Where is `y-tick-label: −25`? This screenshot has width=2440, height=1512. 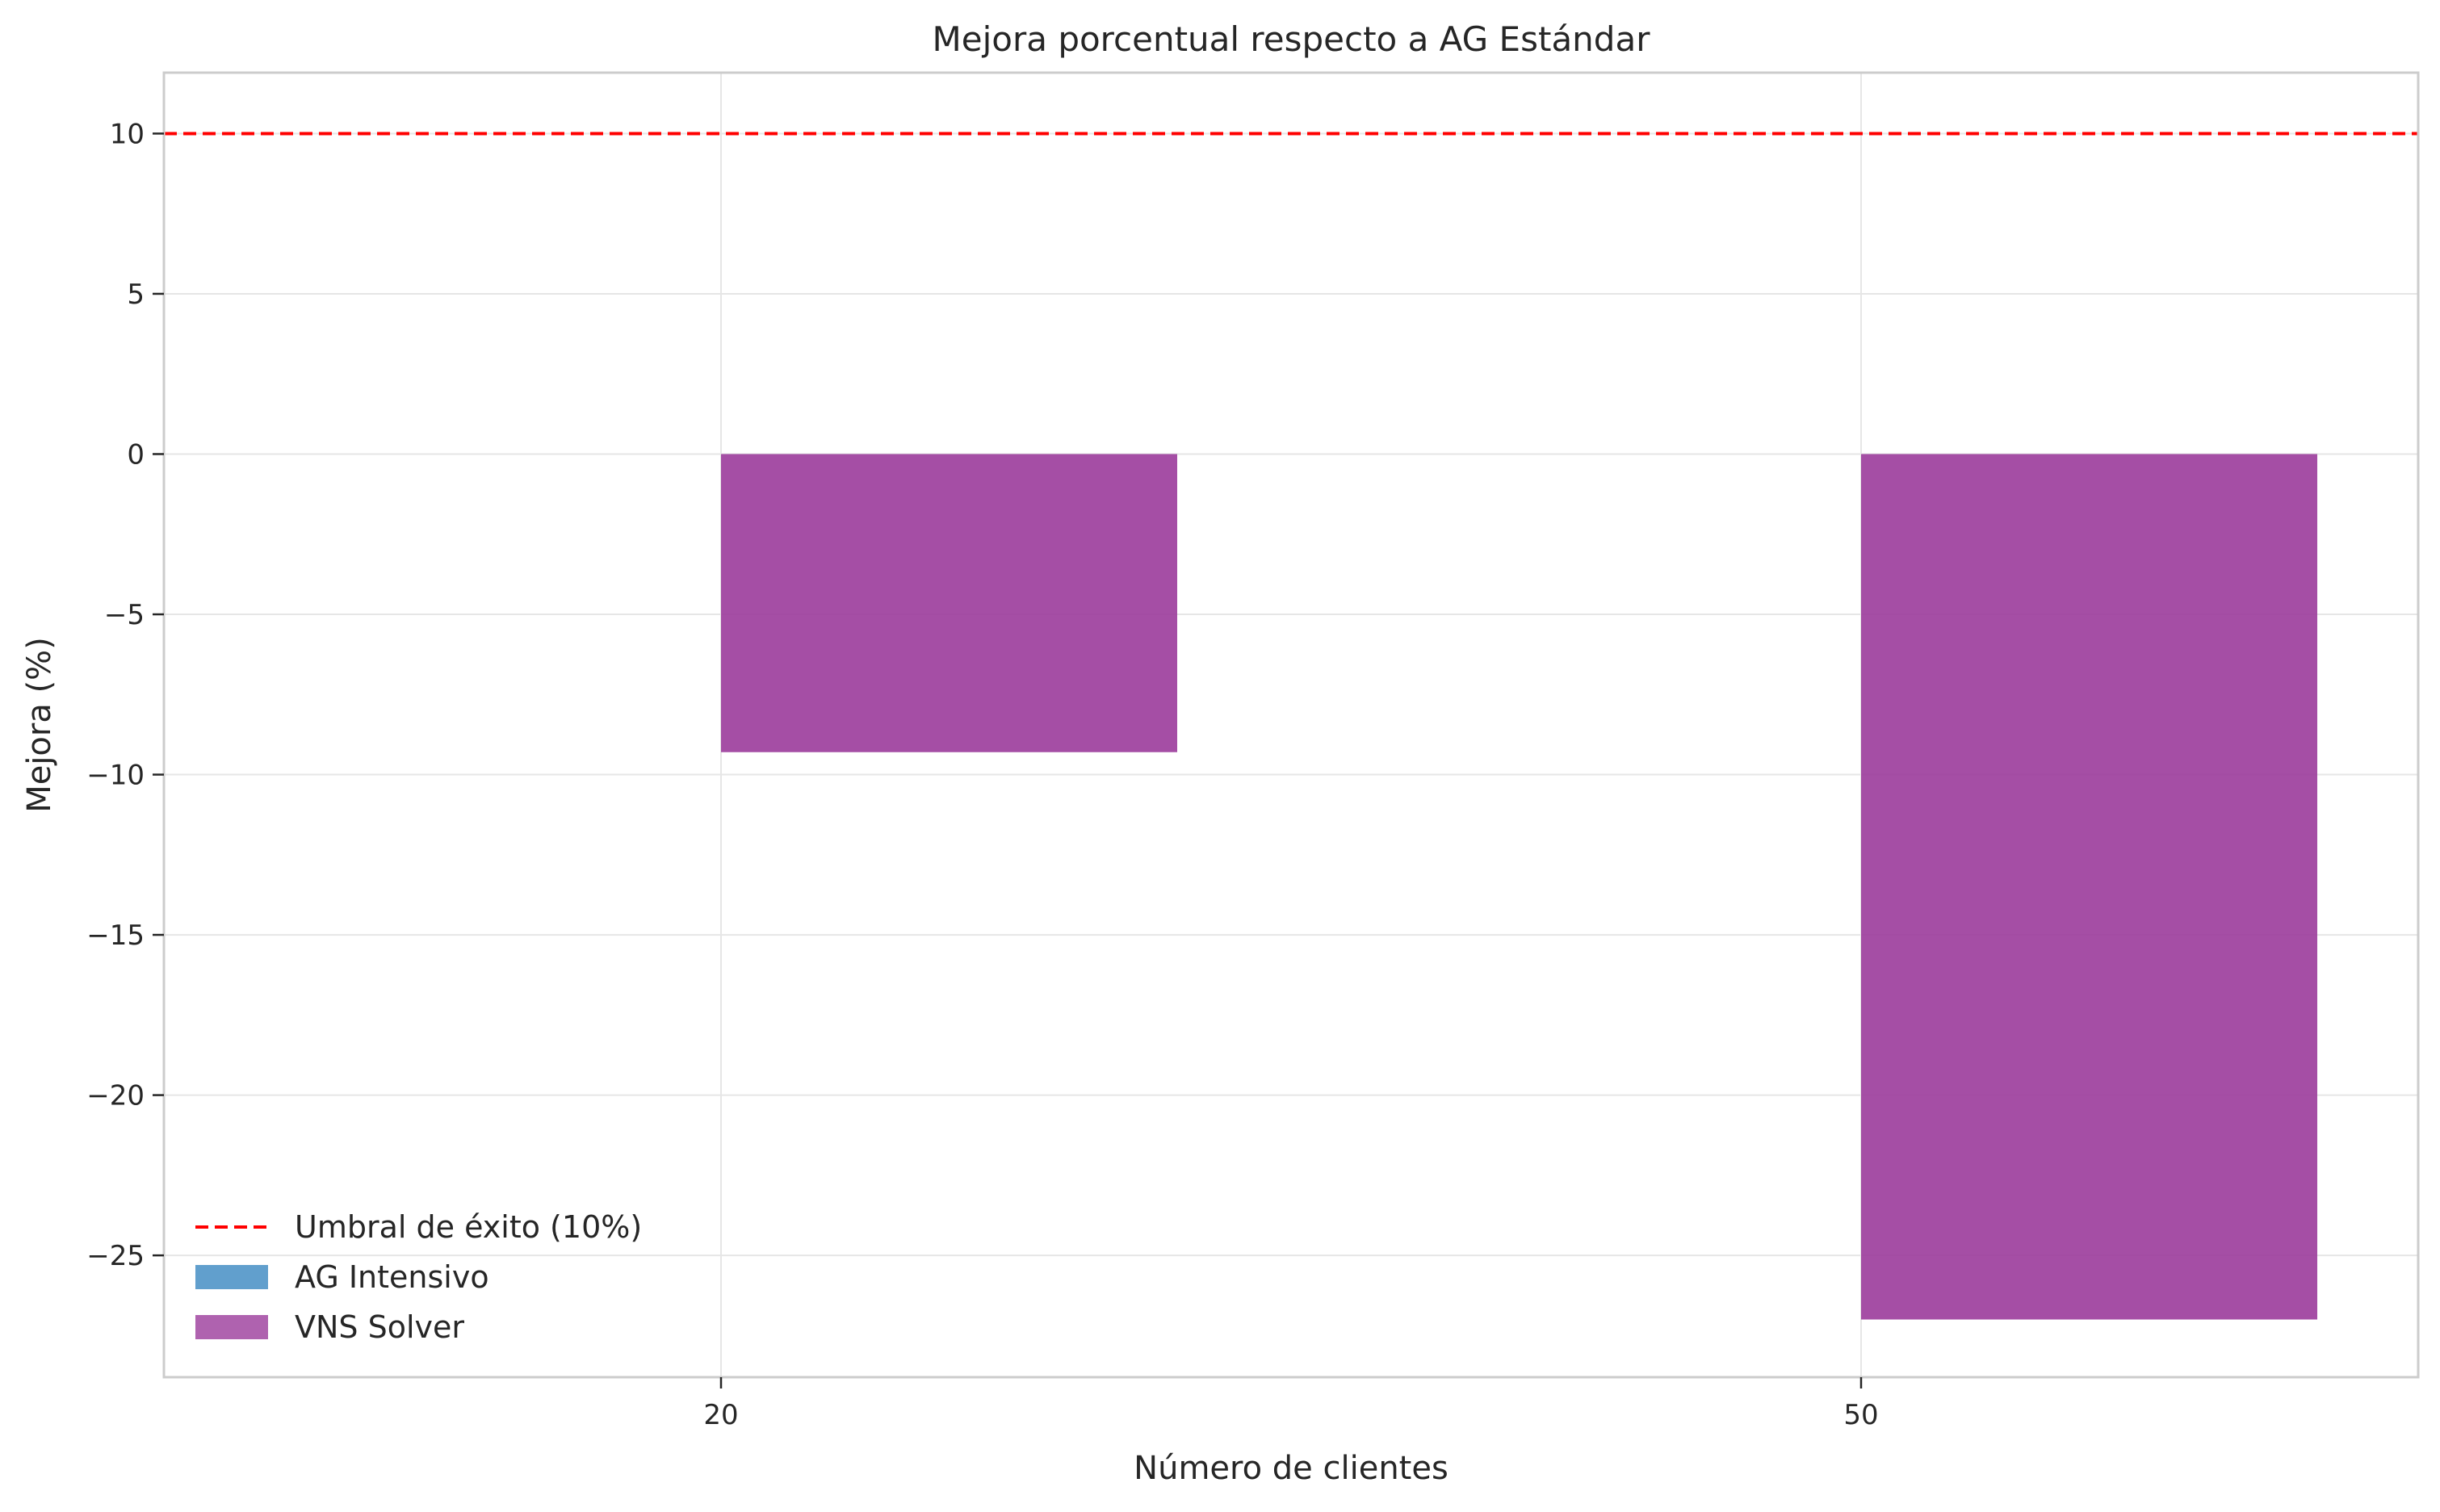
y-tick-label: −25 is located at coordinates (115, 1256).